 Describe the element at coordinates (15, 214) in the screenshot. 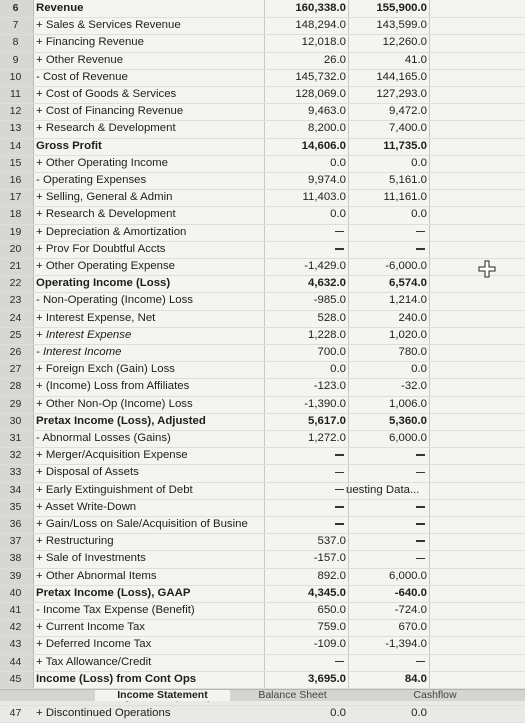

I see `row-number: 18` at that location.